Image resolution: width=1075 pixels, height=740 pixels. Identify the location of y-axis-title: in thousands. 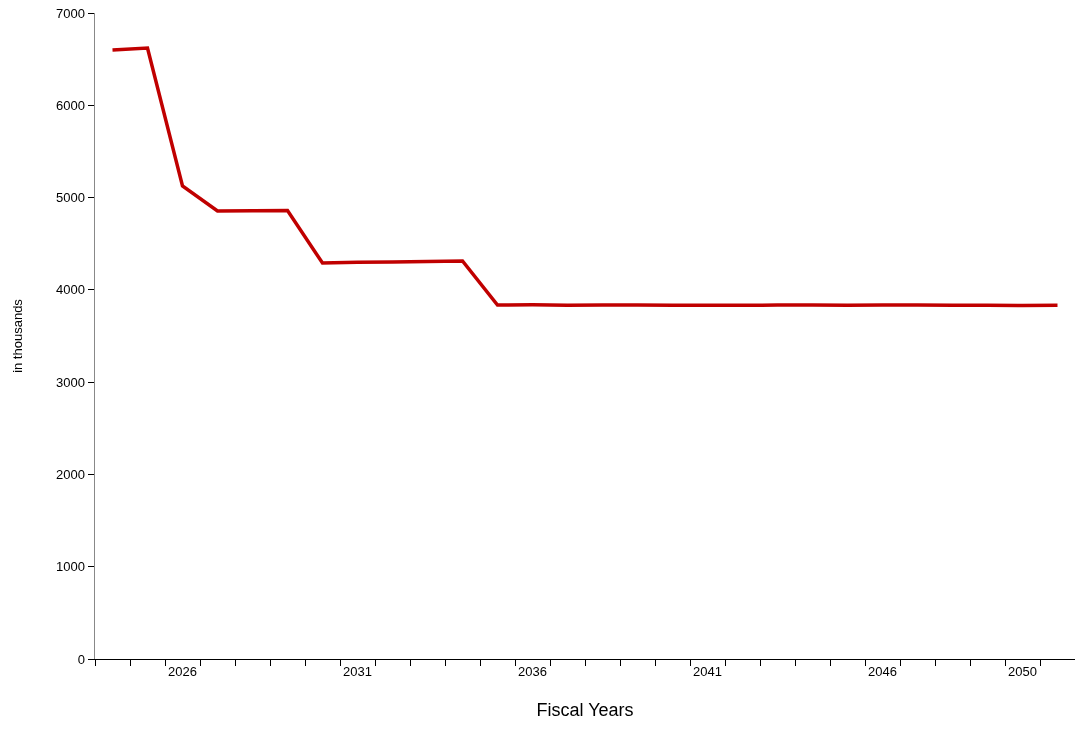
(18, 335).